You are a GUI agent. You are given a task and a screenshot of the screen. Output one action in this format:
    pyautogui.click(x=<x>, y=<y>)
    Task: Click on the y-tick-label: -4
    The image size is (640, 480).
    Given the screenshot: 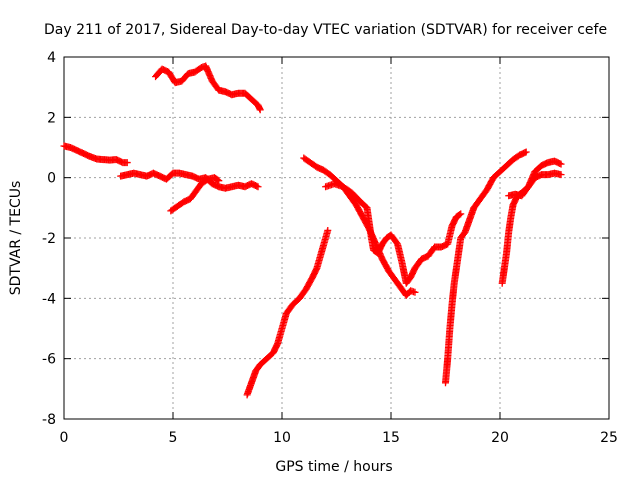 What is the action you would take?
    pyautogui.click(x=49, y=299)
    